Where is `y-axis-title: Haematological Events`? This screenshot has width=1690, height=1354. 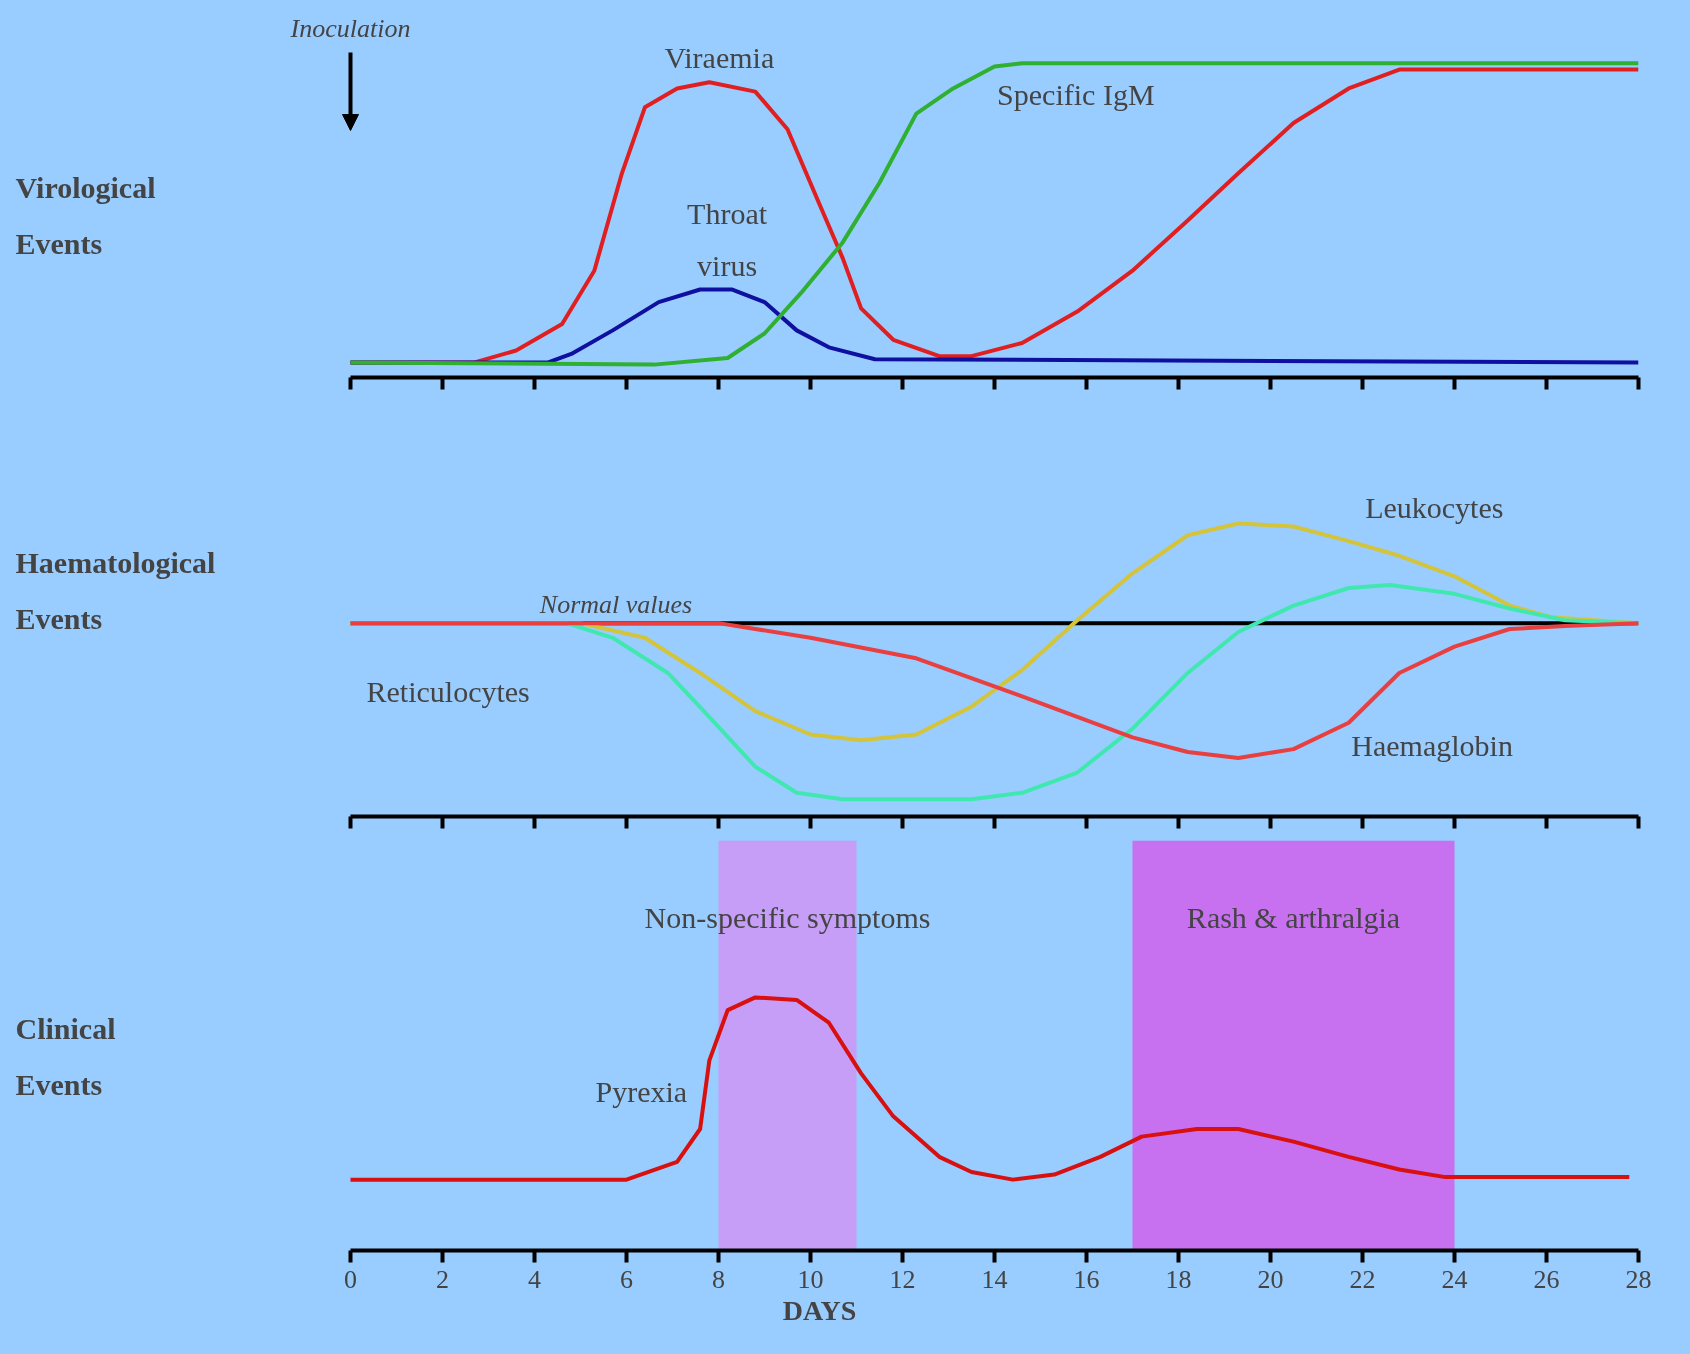 y-axis-title: Haematological Events is located at coordinates (115, 590).